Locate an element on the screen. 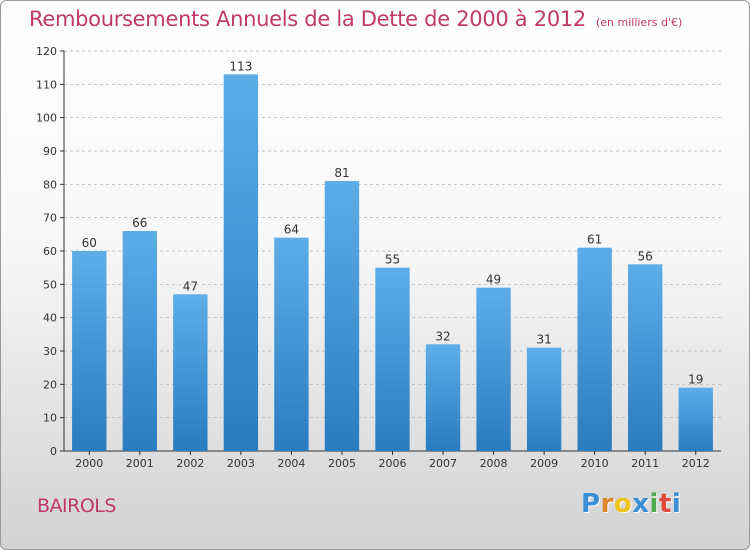 The height and width of the screenshot is (550, 750). data-label-2008: 49 is located at coordinates (493, 280).